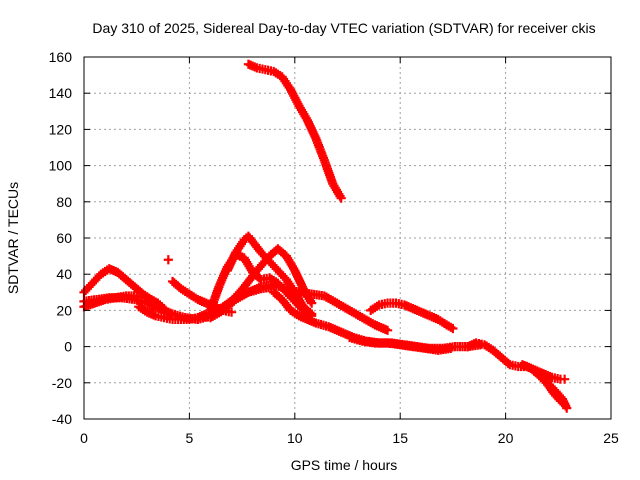 The image size is (640, 480). What do you see at coordinates (64, 274) in the screenshot?
I see `y-tick-label: 40` at bounding box center [64, 274].